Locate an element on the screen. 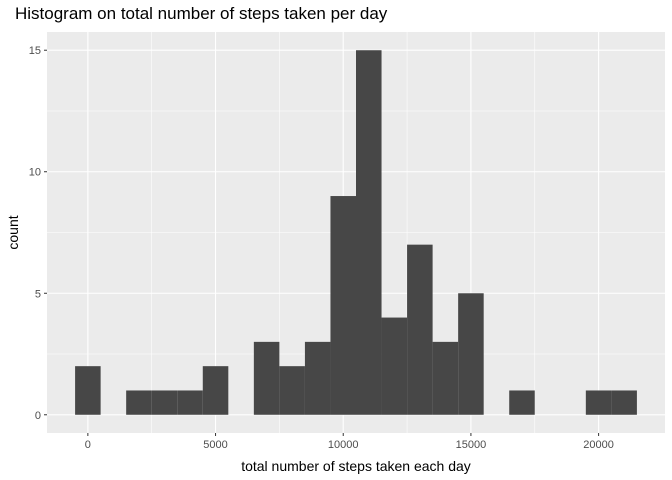 The height and width of the screenshot is (480, 672). y-tick-label: 0 is located at coordinates (38, 416).